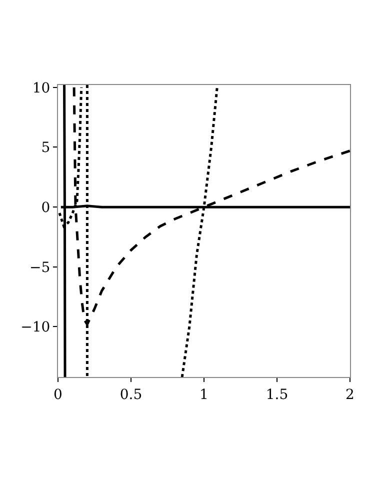 This screenshot has width=382, height=494. I want to click on x-tick-label: 0, so click(58, 394).